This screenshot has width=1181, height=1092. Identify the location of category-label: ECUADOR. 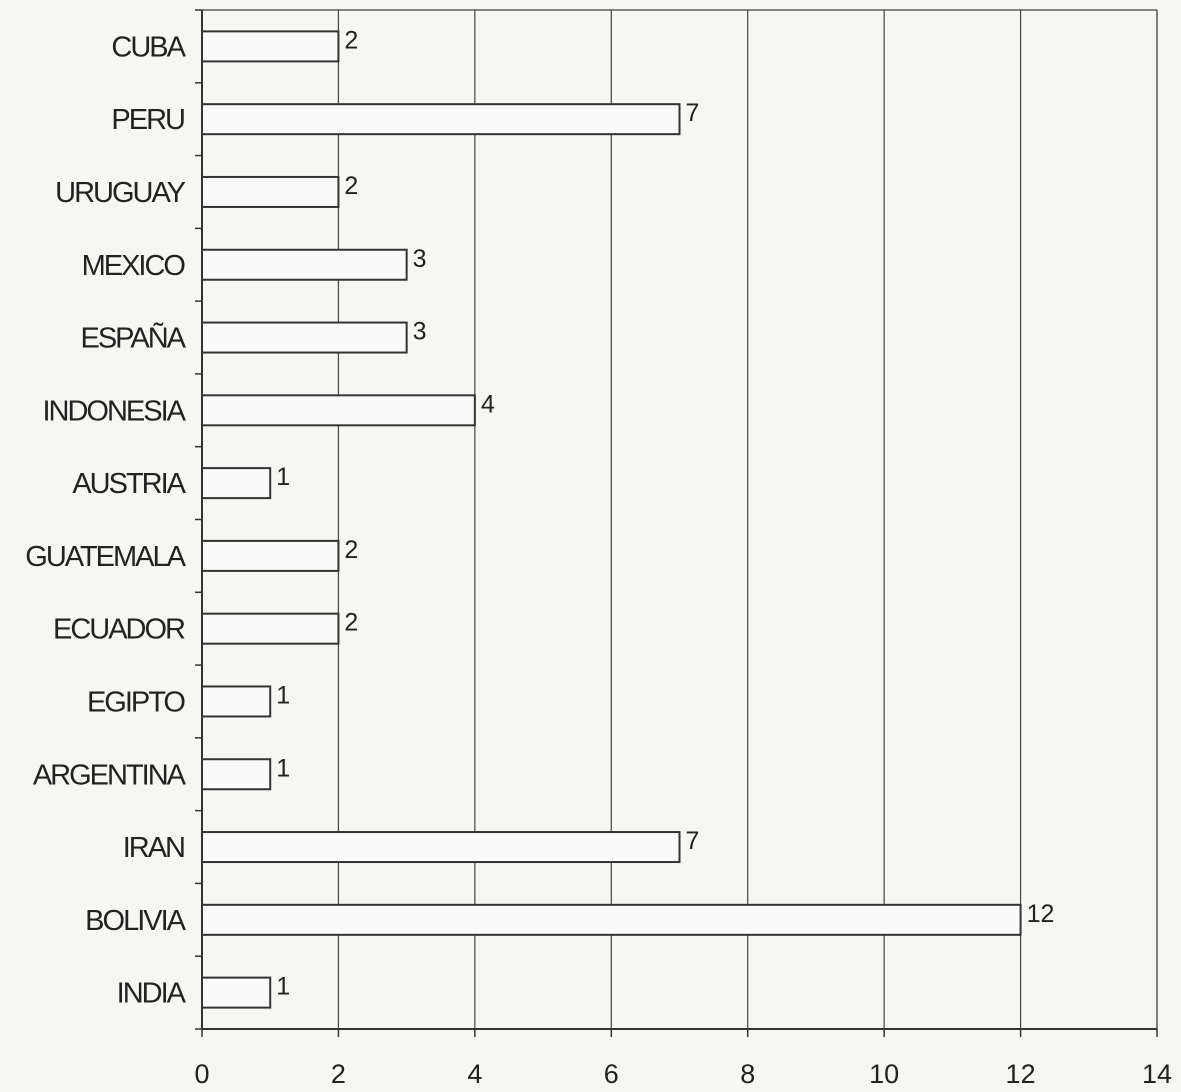
(119, 630).